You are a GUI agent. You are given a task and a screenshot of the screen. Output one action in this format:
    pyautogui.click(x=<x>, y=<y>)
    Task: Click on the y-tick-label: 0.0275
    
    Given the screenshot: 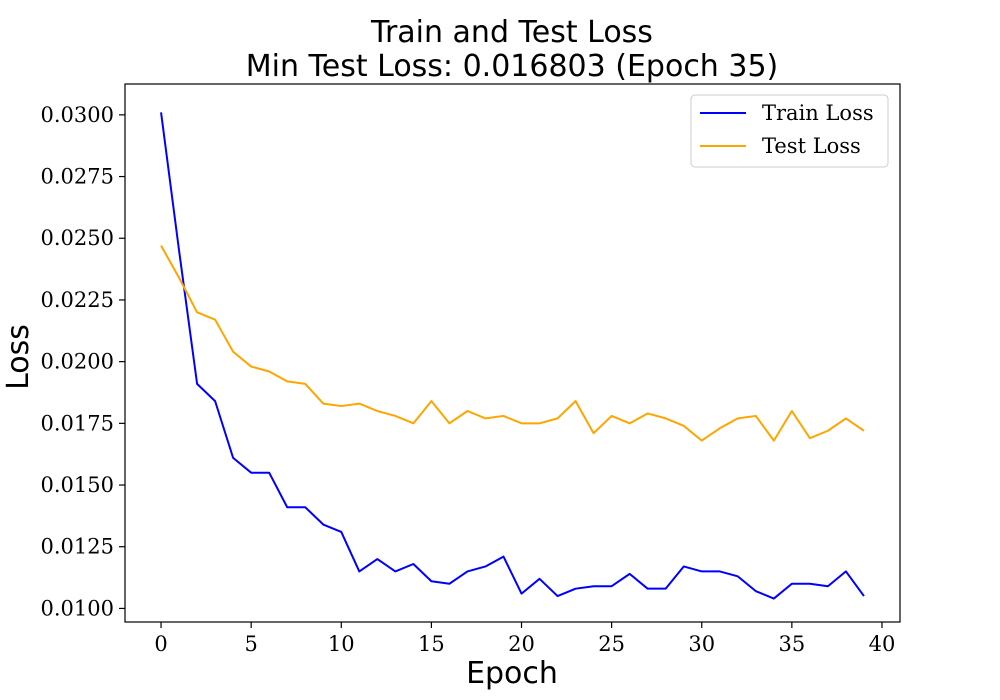 What is the action you would take?
    pyautogui.click(x=77, y=177)
    